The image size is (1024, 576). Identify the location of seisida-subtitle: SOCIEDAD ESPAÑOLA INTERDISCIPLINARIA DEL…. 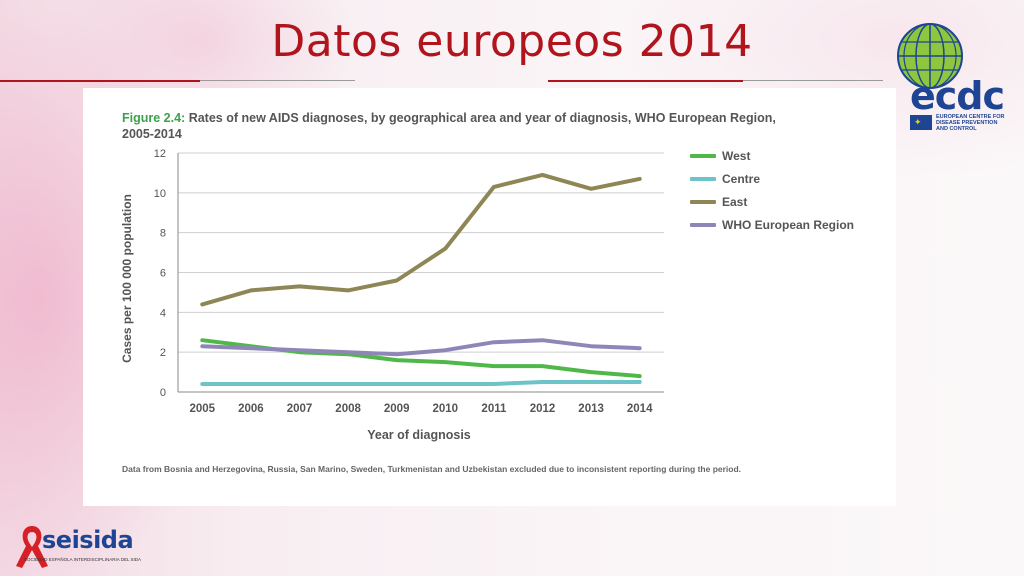
(83, 559).